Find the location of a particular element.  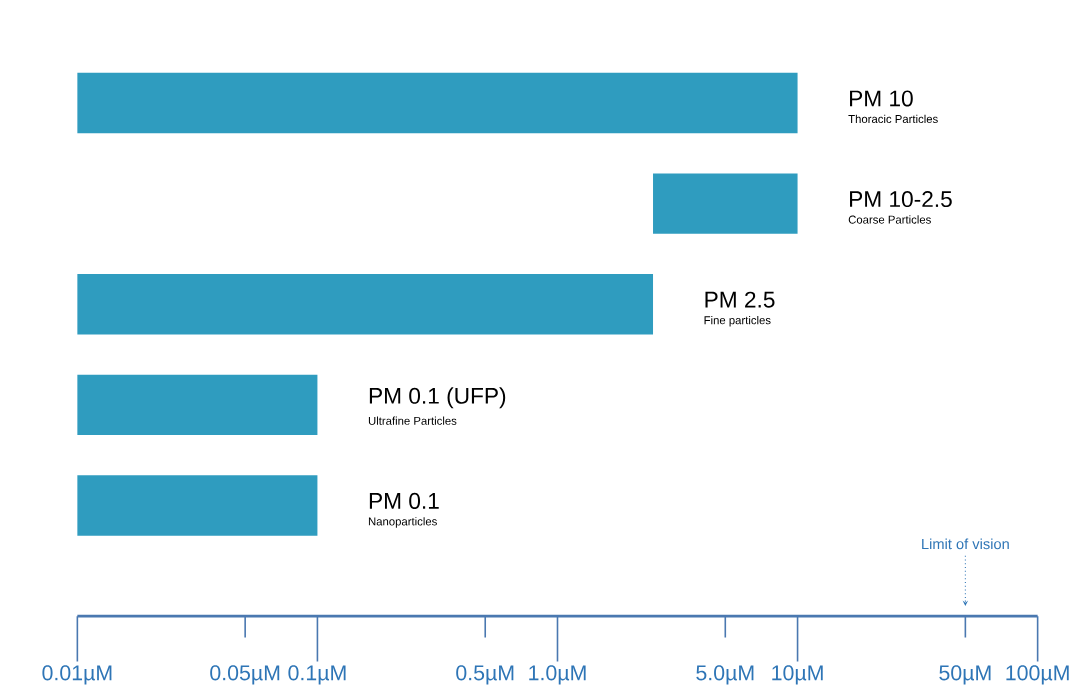

y-tick-label: PM 2.5 is located at coordinates (740, 299).